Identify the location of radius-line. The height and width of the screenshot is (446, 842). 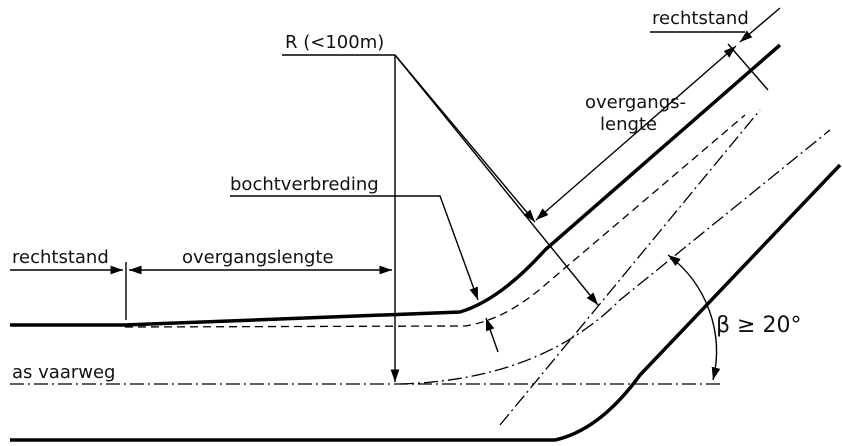
(496, 180).